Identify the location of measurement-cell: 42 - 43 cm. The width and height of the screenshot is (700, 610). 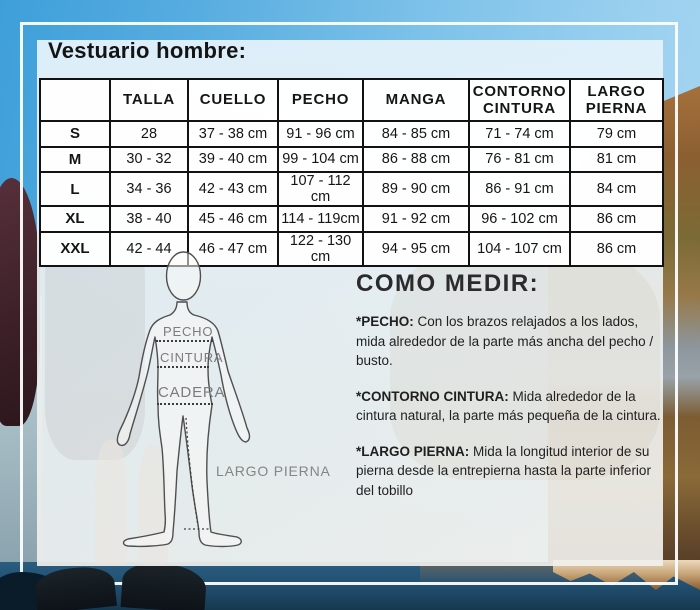
(233, 189).